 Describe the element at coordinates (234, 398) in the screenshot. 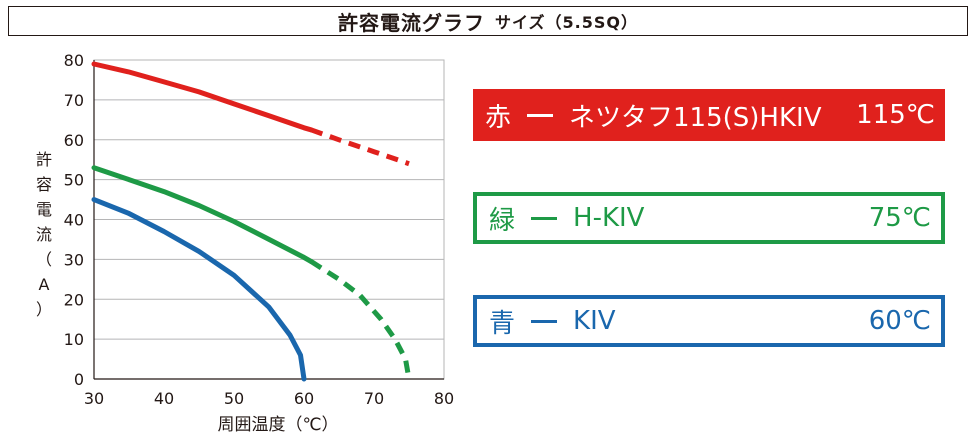

I see `x-tick-label: 50` at that location.